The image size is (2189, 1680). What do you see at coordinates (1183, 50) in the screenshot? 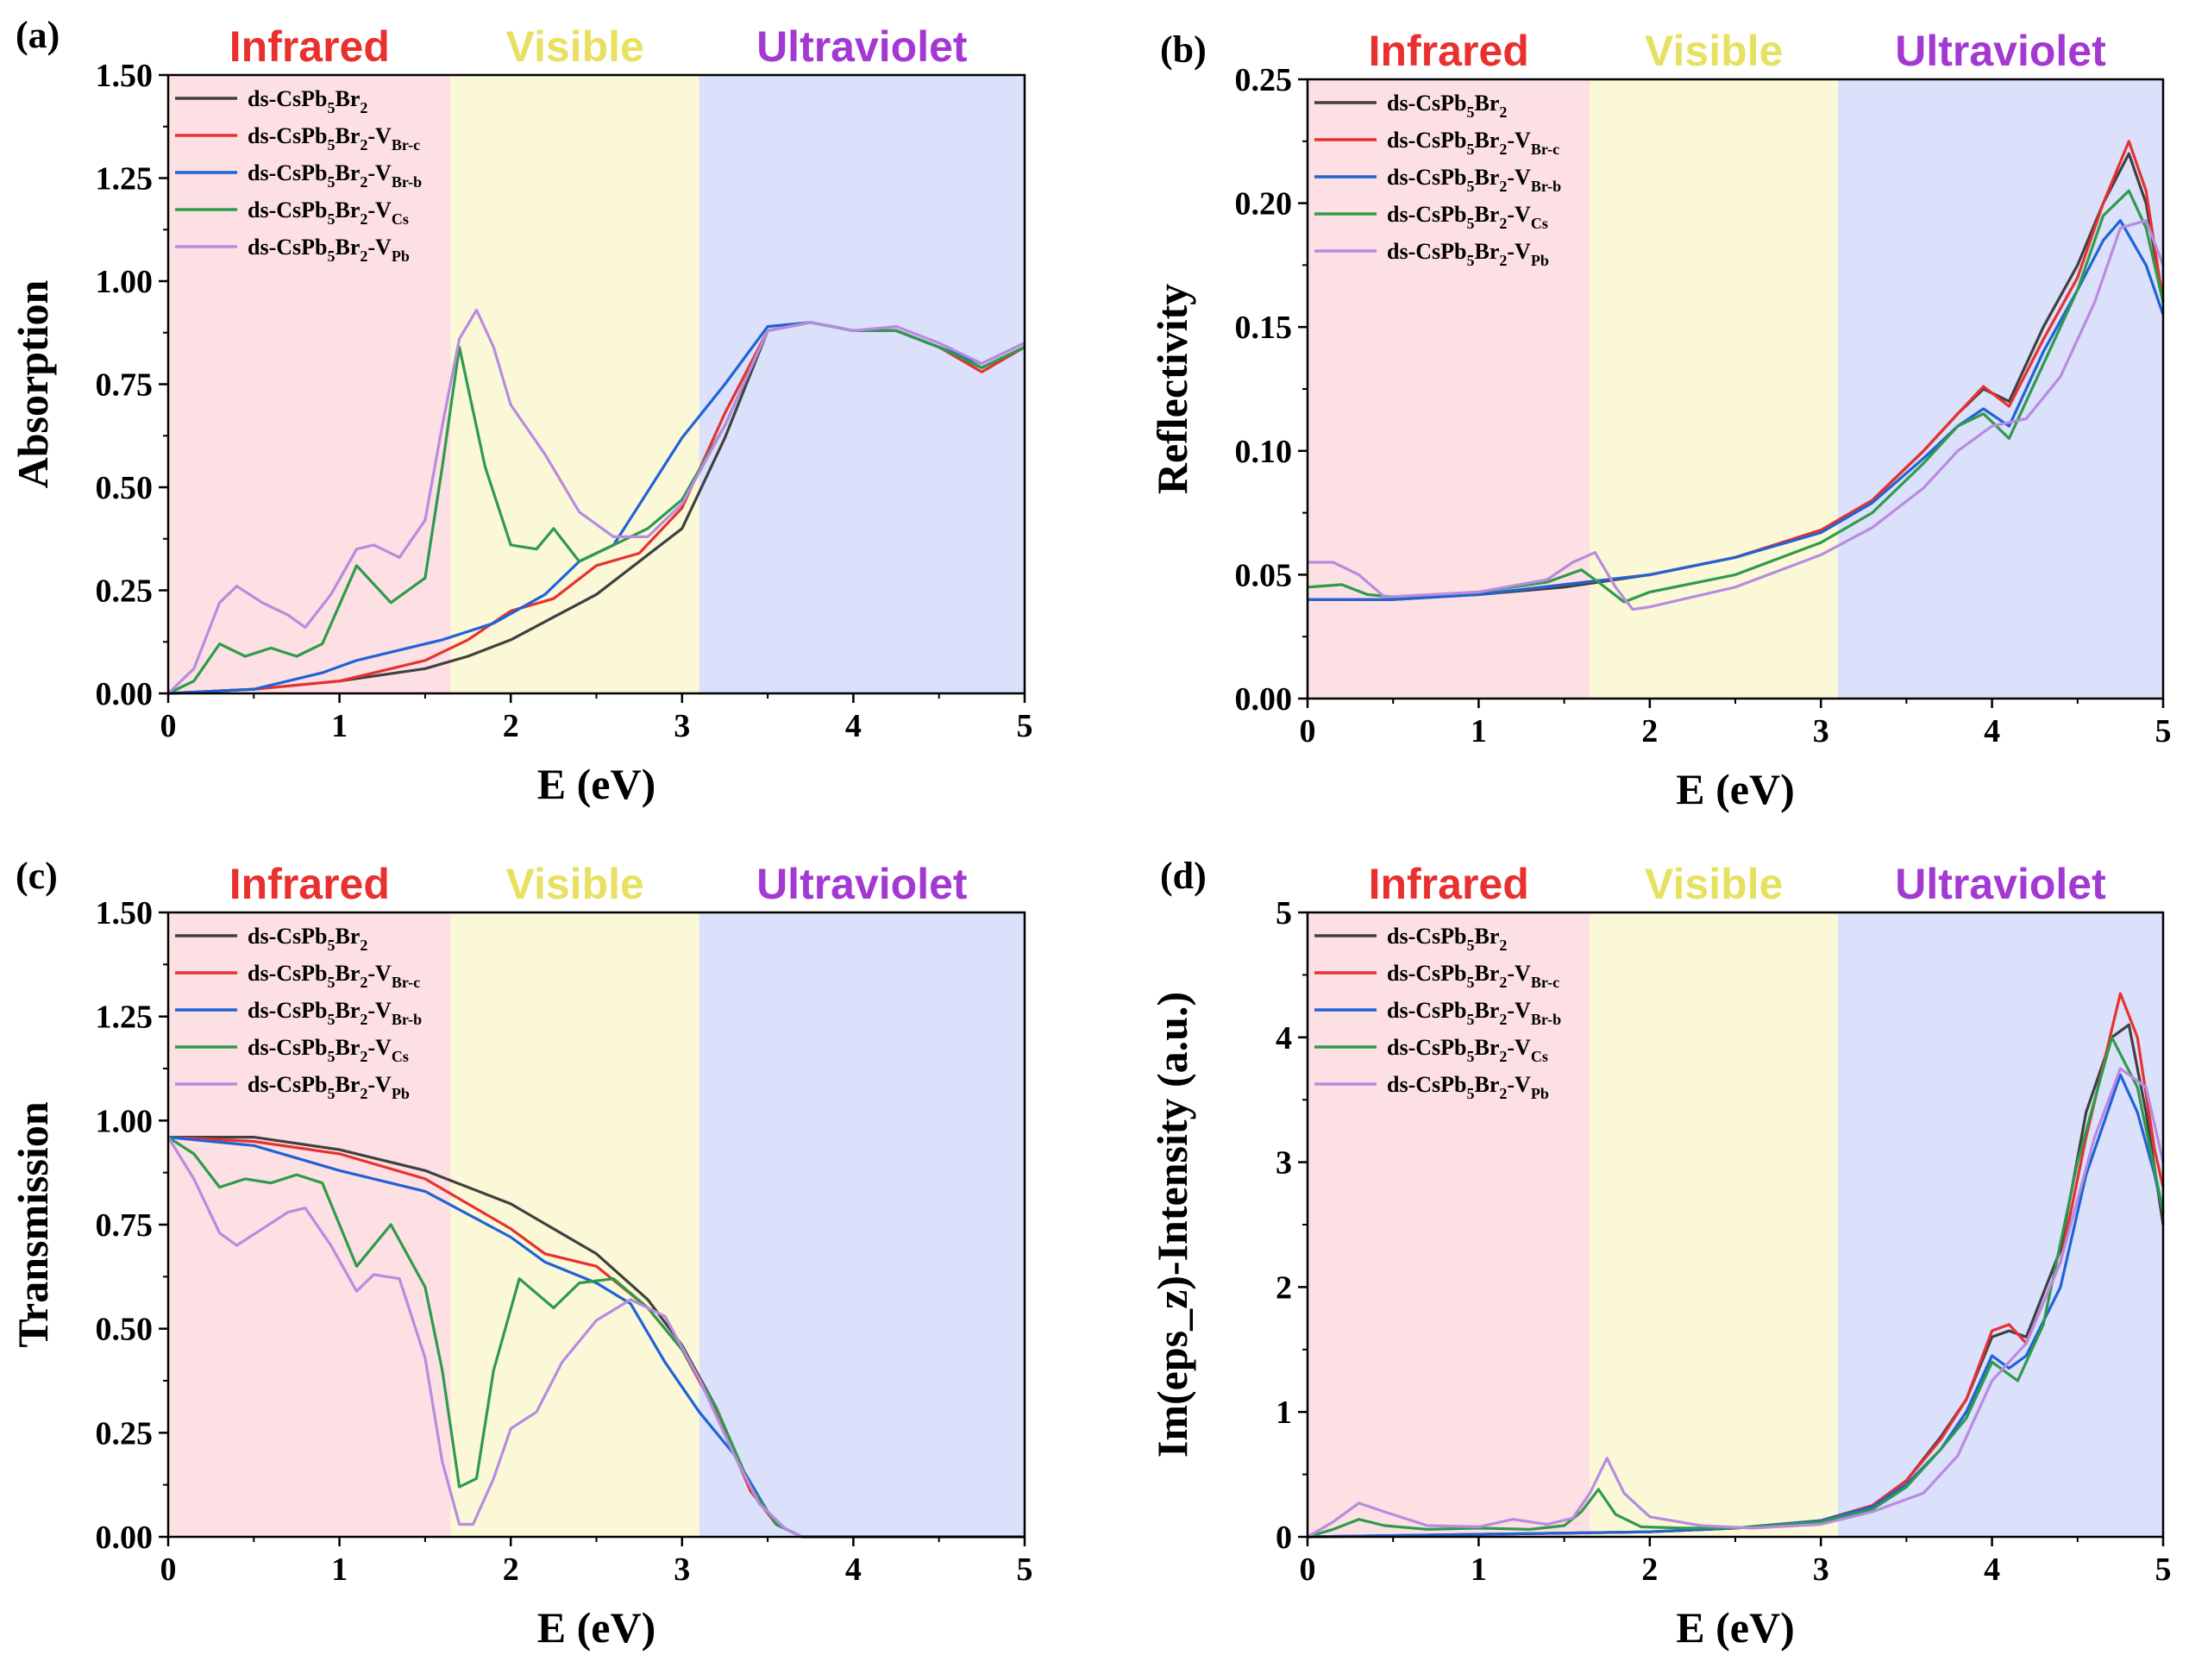
I see `panel-label: (b)` at bounding box center [1183, 50].